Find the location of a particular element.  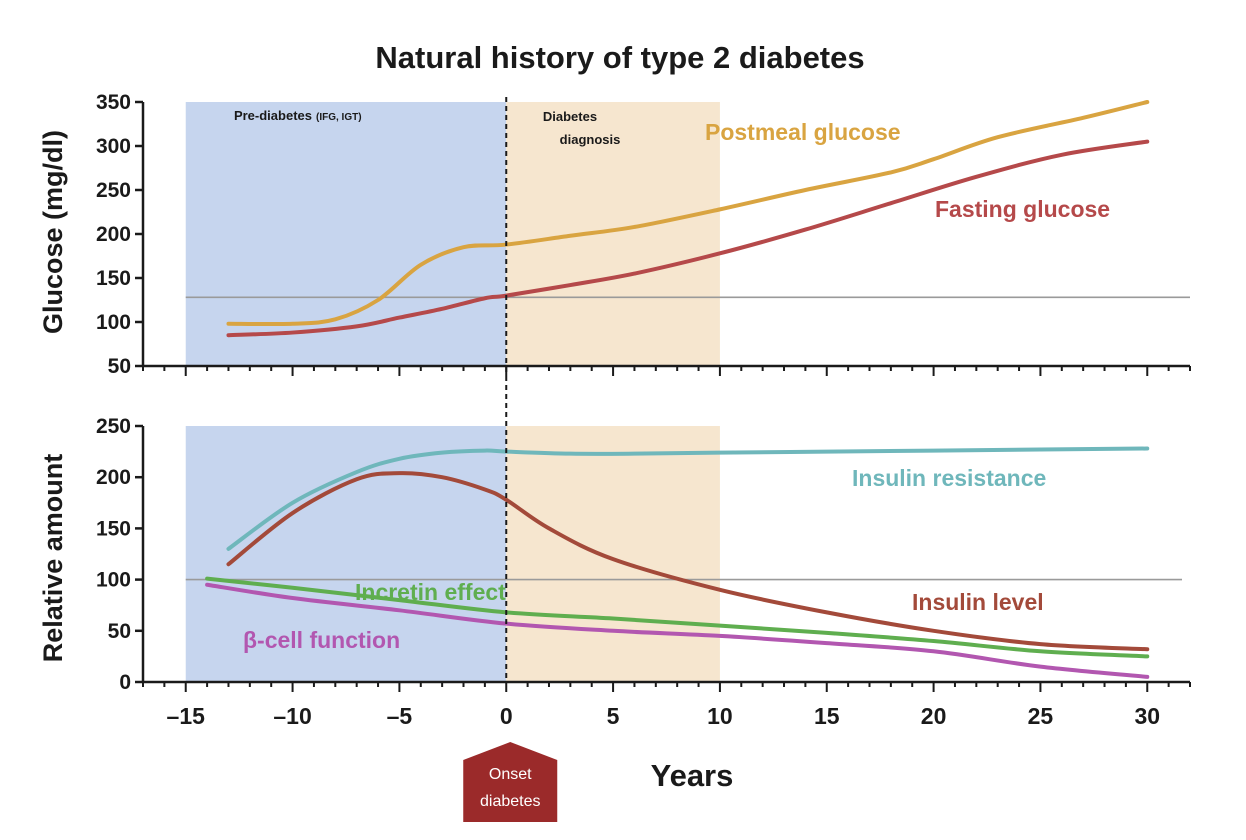

incretin-effect-label: Incretin effect is located at coordinates (430, 592).